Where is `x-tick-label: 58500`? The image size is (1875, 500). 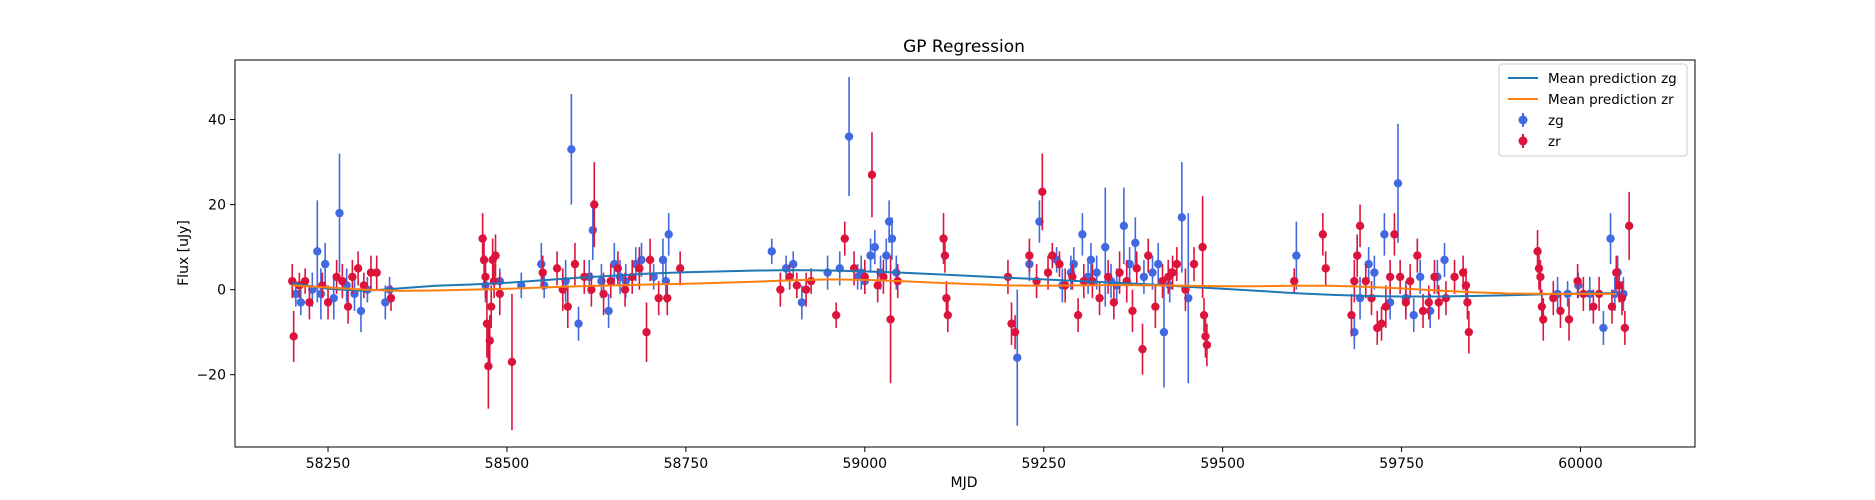 x-tick-label: 58500 is located at coordinates (507, 464).